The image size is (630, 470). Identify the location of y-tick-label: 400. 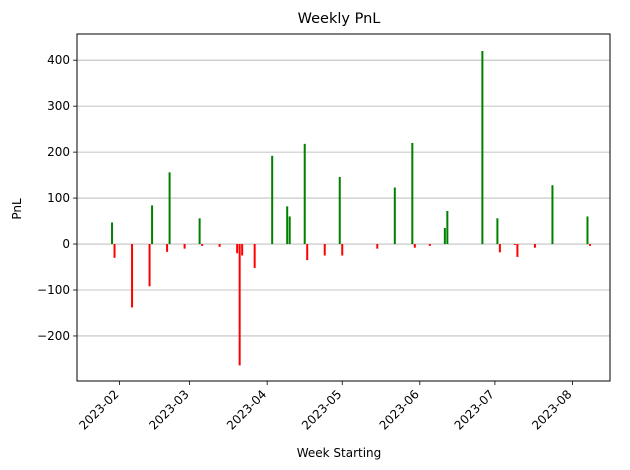
(58, 60).